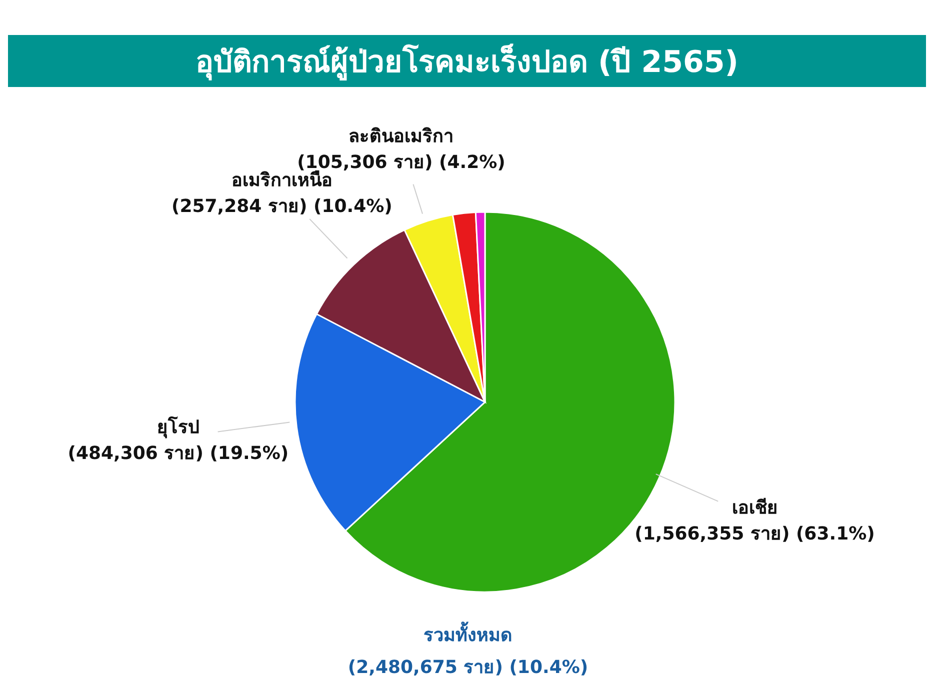 This screenshot has height=687, width=936. I want to click on chart-title: อุบัติการณ์ผู้ป่วยโรคมะเร็งปอด (ปี 2565), so click(467, 61).